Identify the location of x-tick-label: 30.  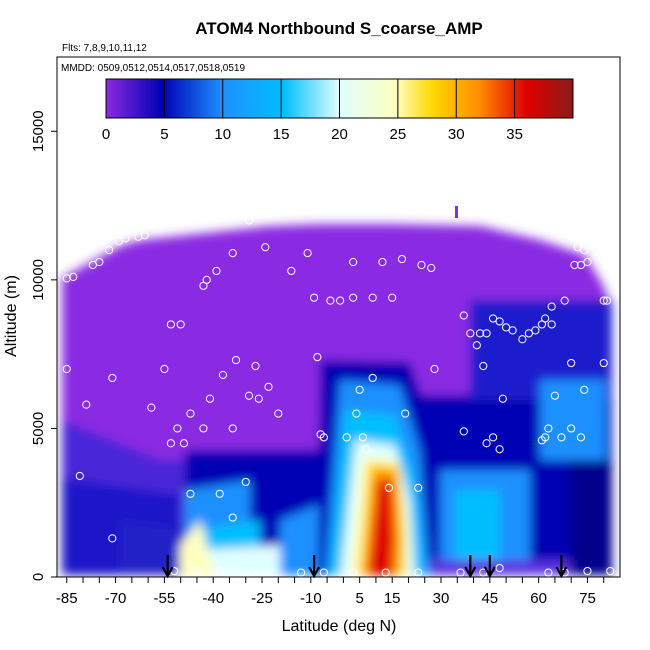
(441, 598).